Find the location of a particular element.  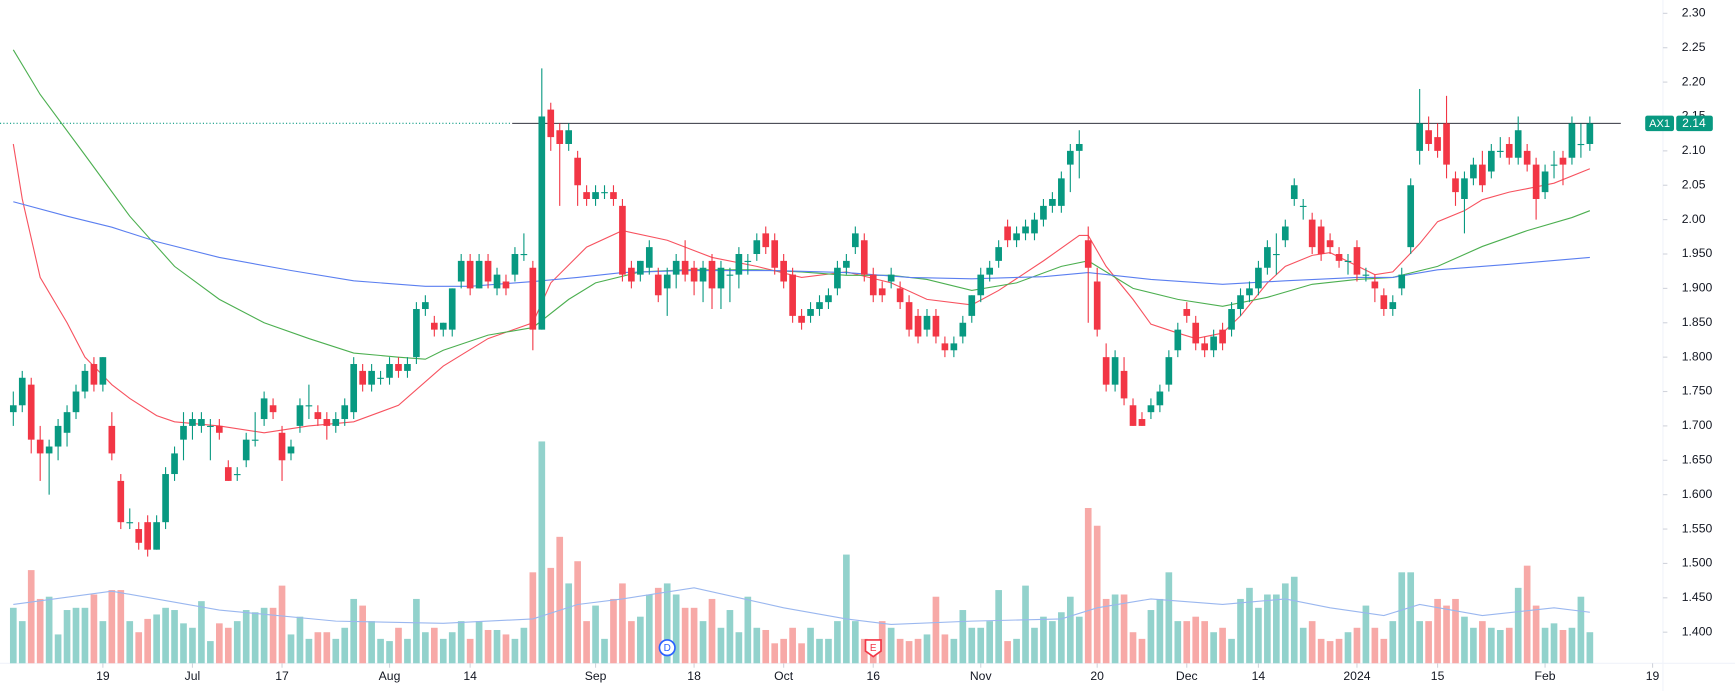

price-badge is located at coordinates (1694, 123).